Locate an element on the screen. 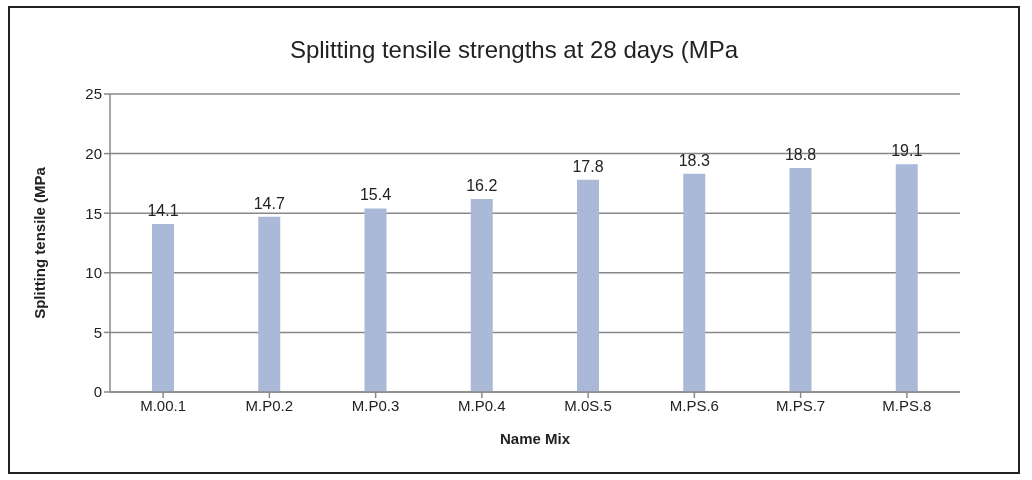 This screenshot has height=480, width=1032. x-tick-label: M.PS.6 is located at coordinates (694, 405).